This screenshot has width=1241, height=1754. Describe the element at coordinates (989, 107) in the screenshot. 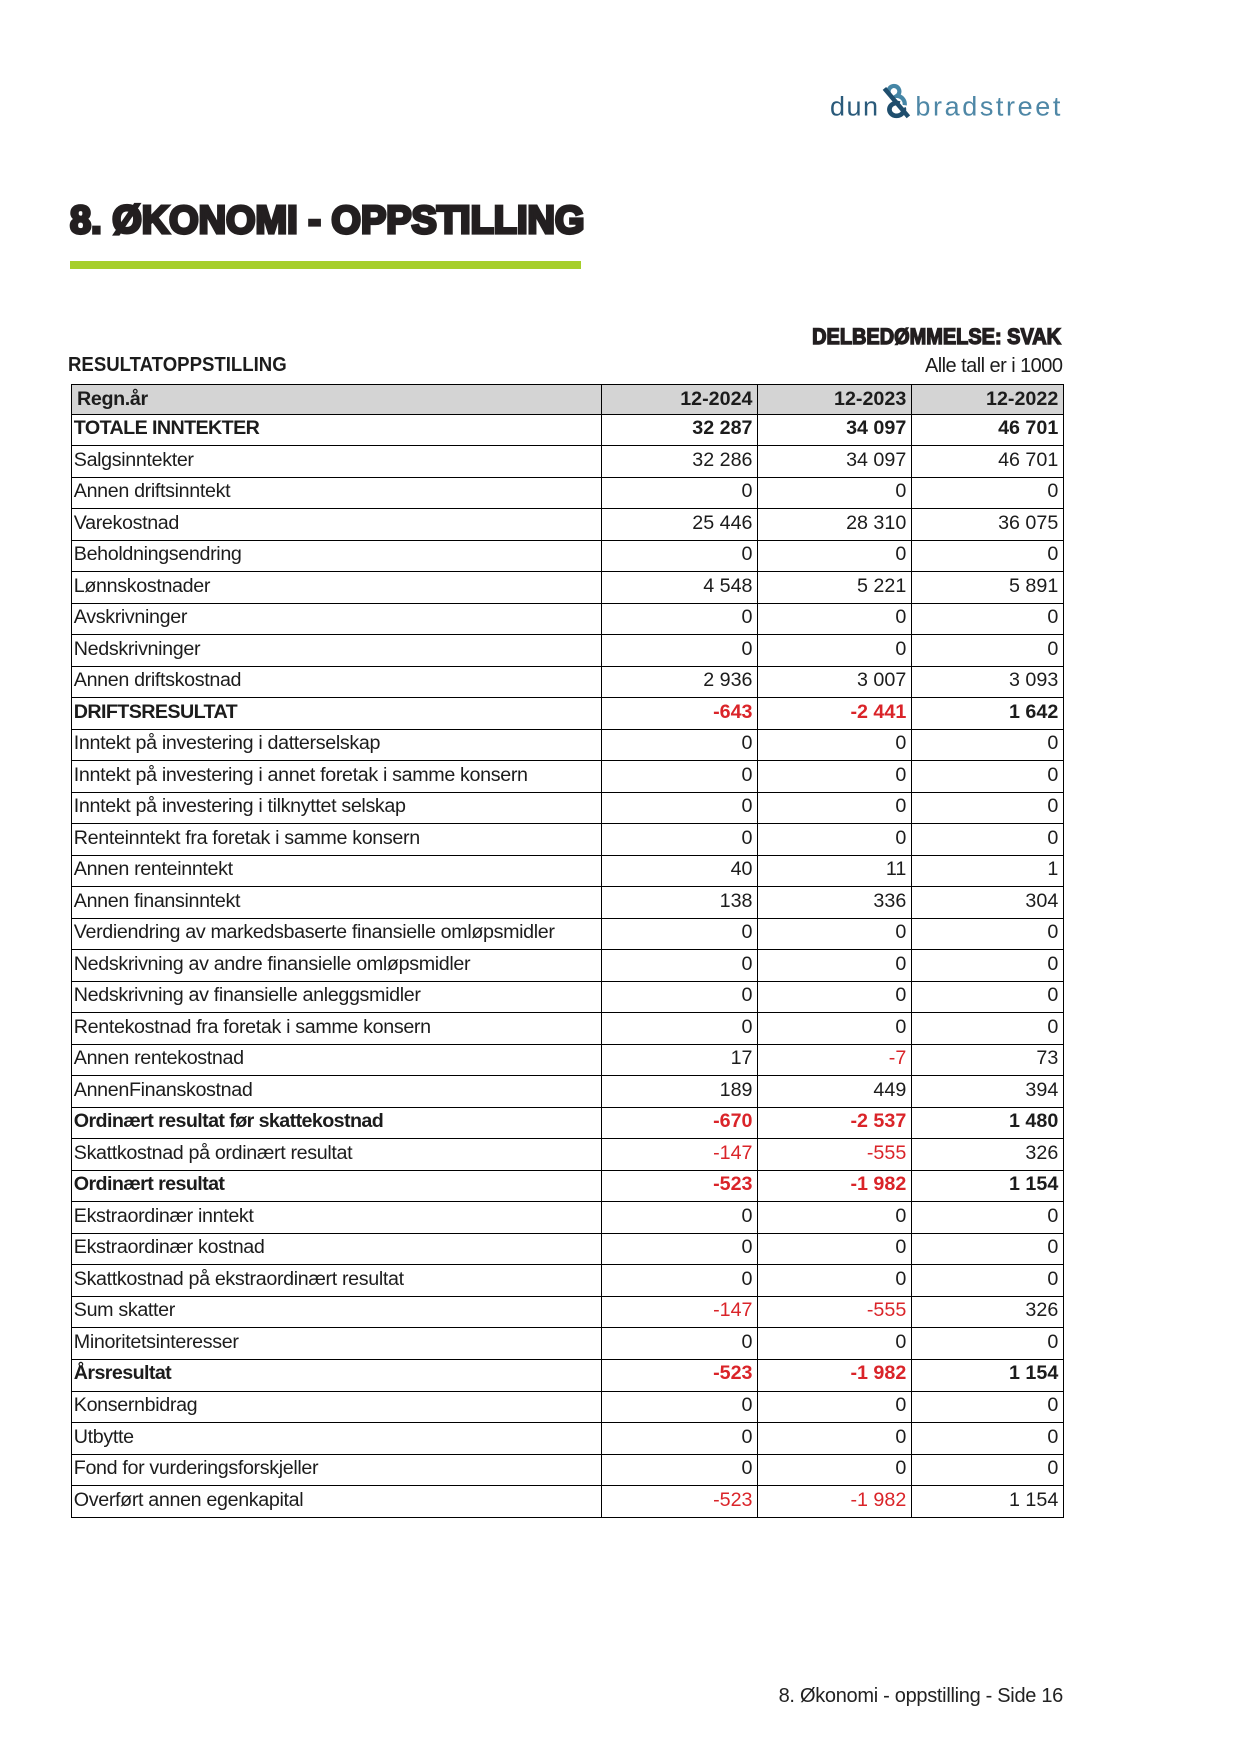

I see `svg-text: bradstreet` at that location.